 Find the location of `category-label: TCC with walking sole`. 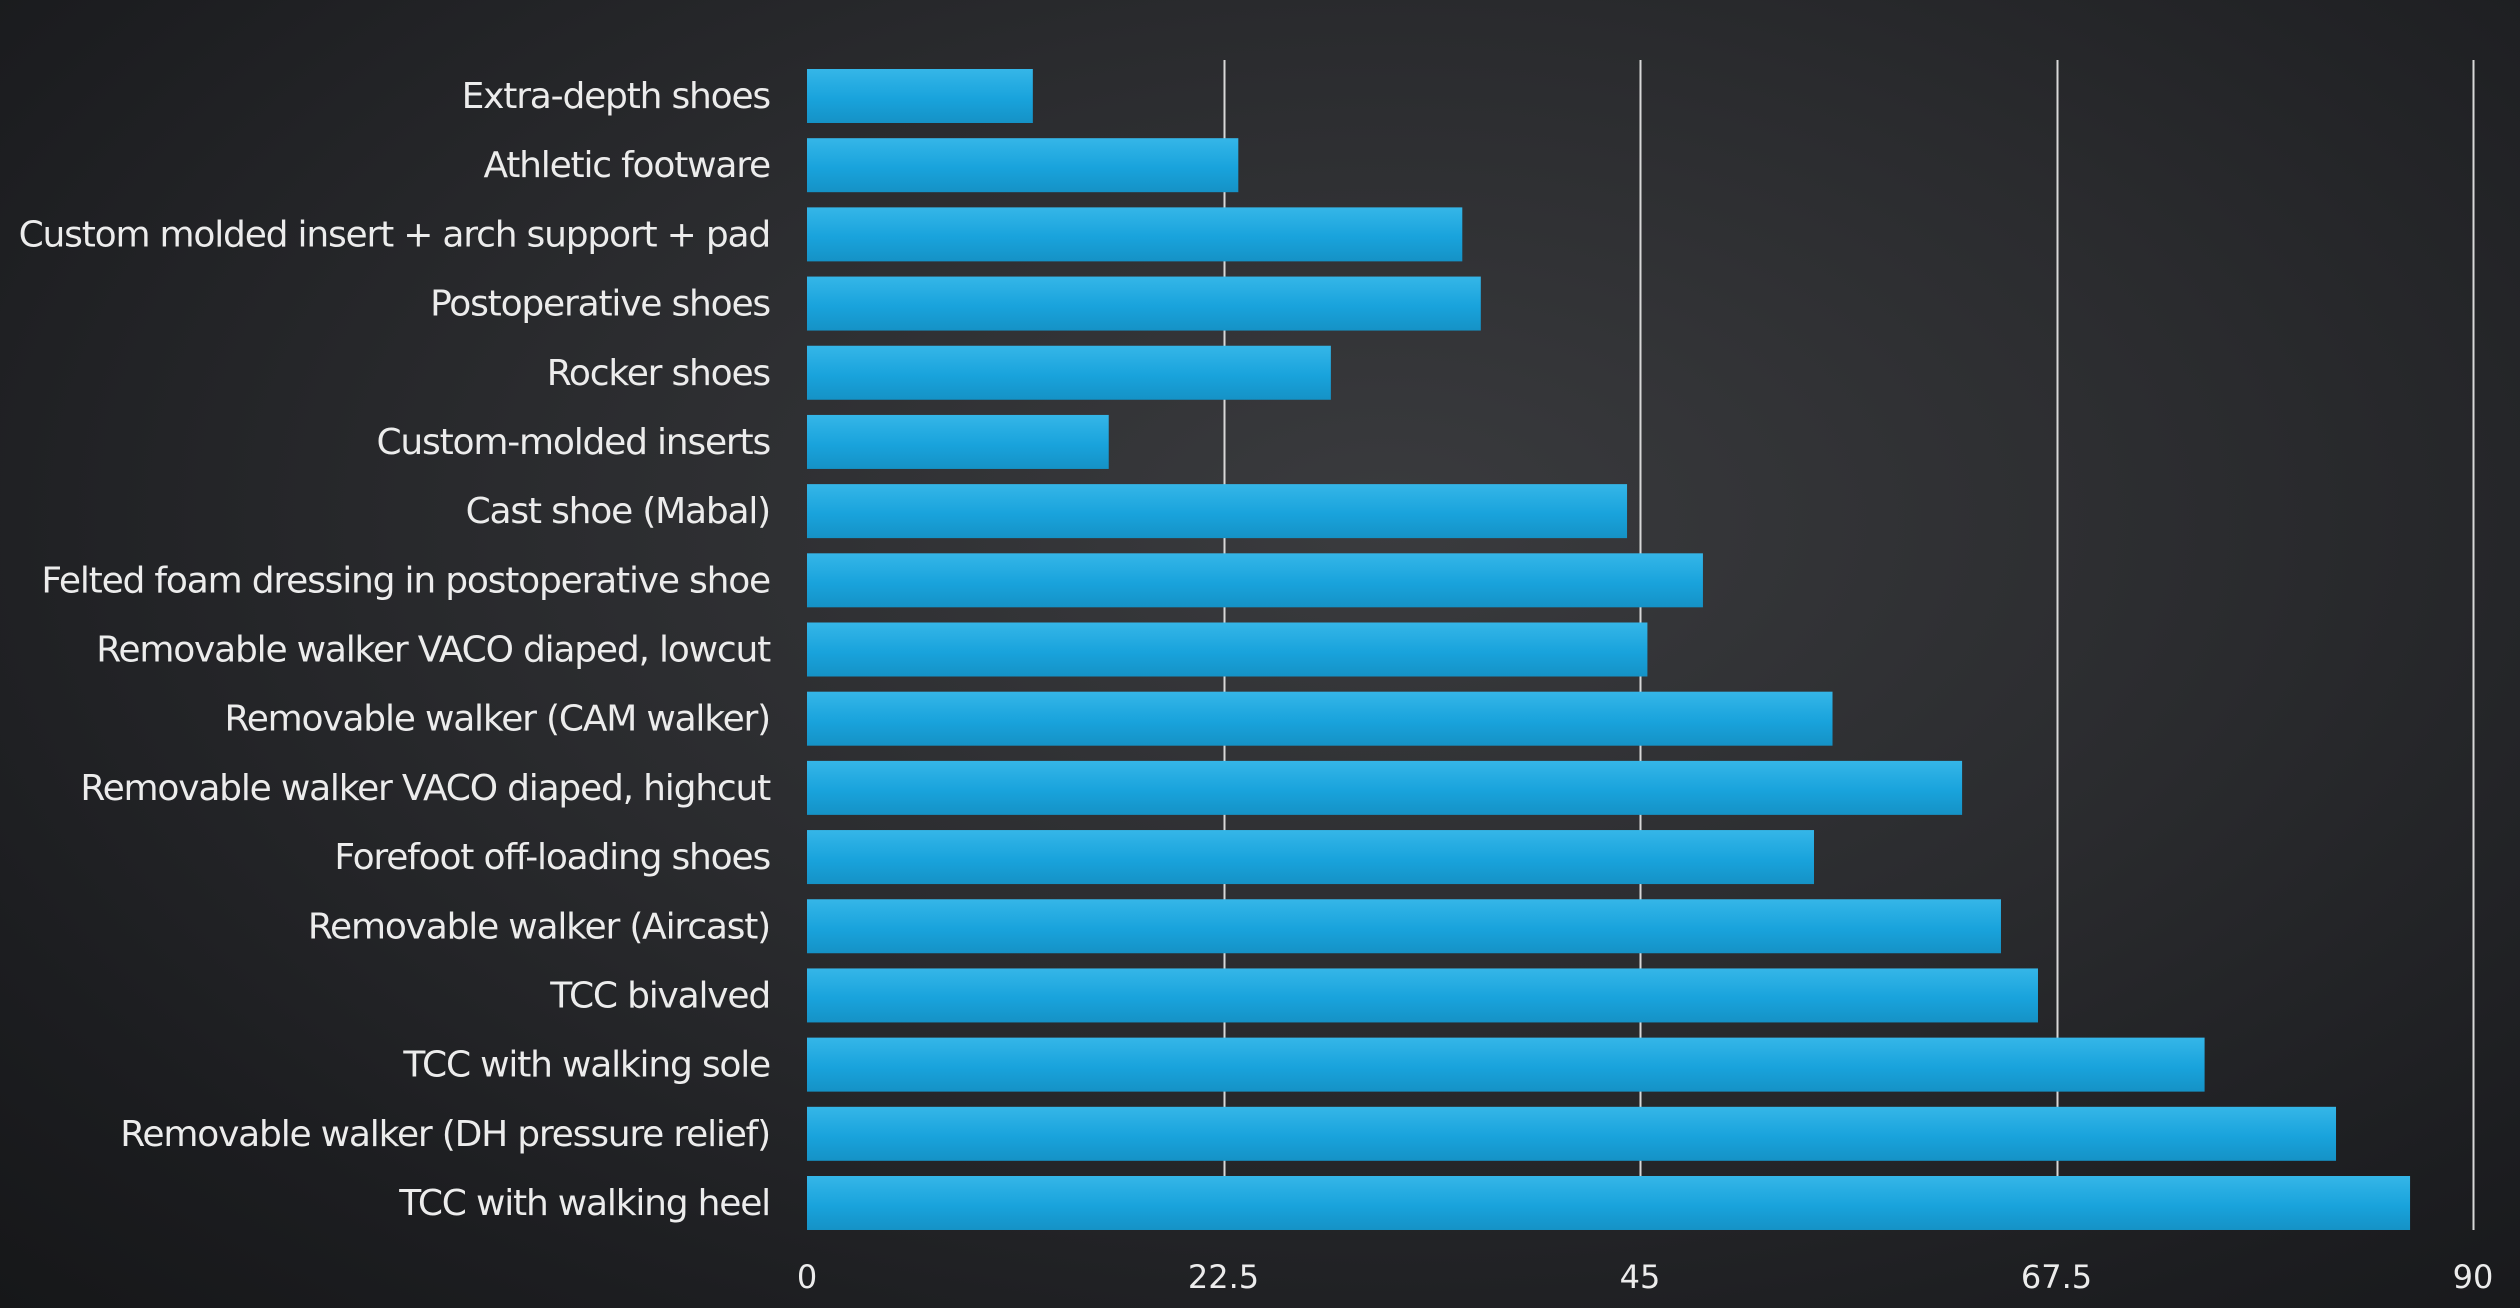

category-label: TCC with walking sole is located at coordinates (586, 1065).